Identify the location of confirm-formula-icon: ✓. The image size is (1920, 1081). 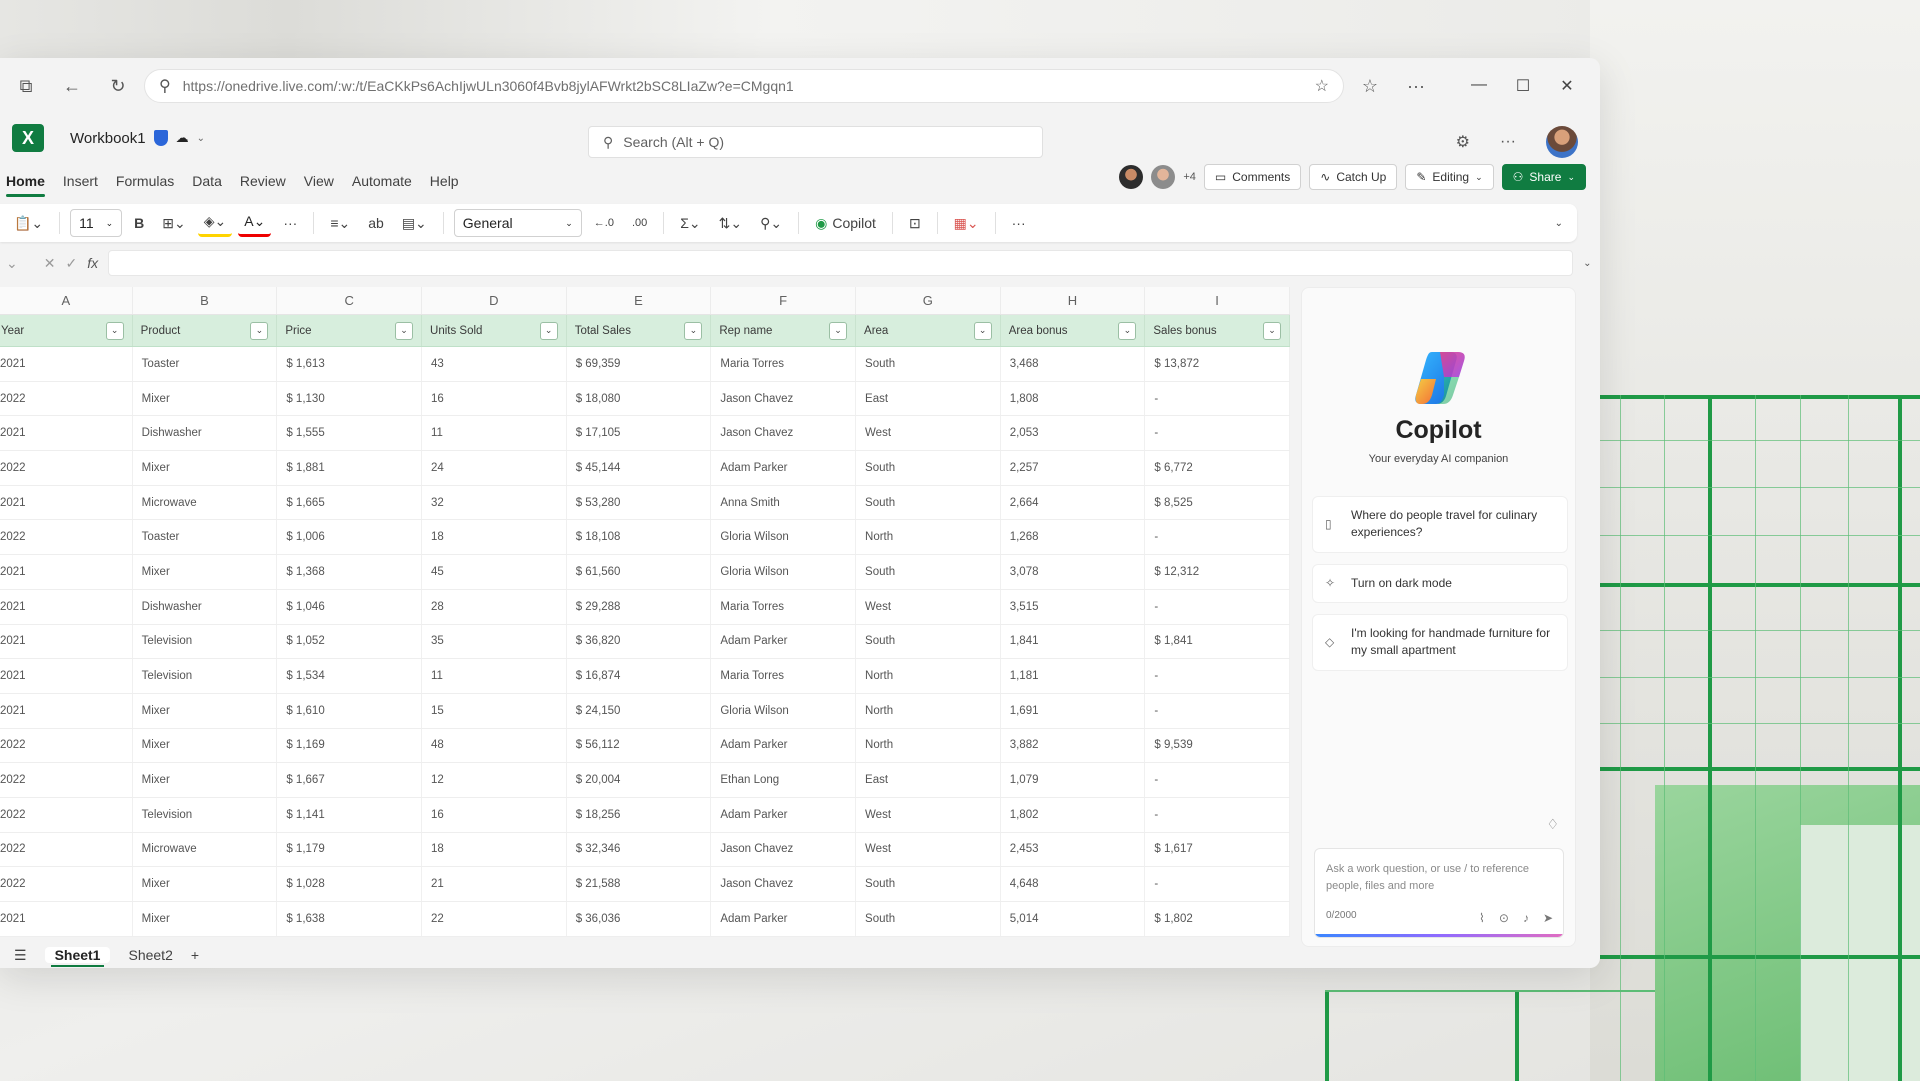
(71, 262).